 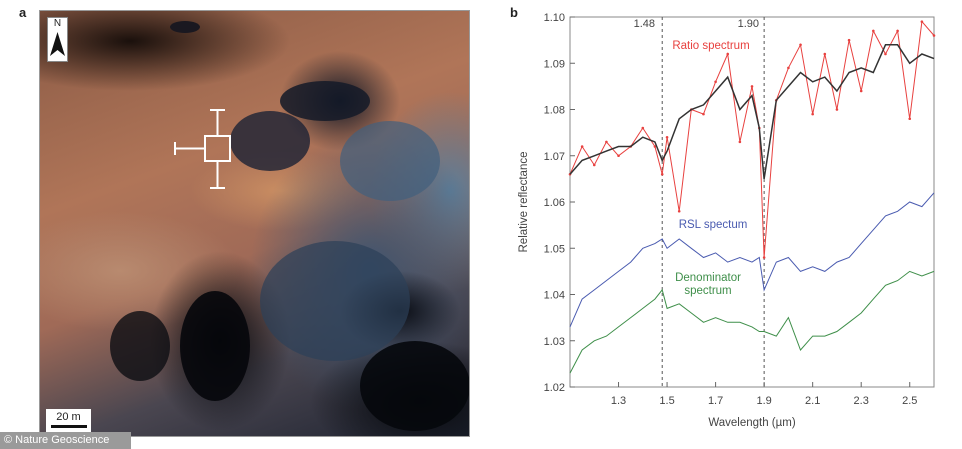 I want to click on y-axis-label: Relative reflectance, so click(x=524, y=202).